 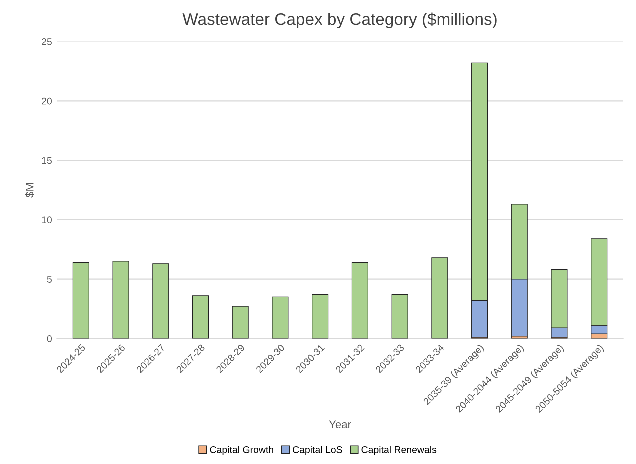 I want to click on chart-title: Wastewater Capex by Category ($millions), so click(x=339, y=20).